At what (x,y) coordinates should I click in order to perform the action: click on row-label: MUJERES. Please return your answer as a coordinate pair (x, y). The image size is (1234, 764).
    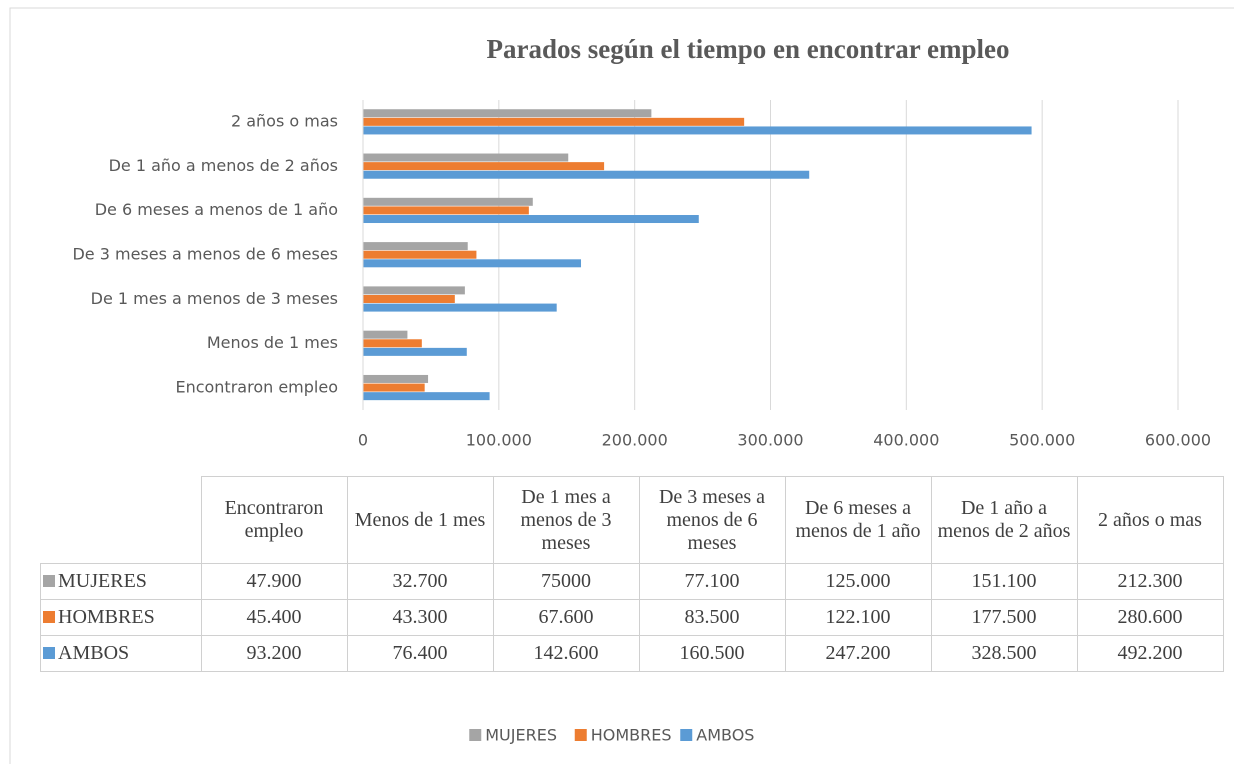
    Looking at the image, I should click on (102, 581).